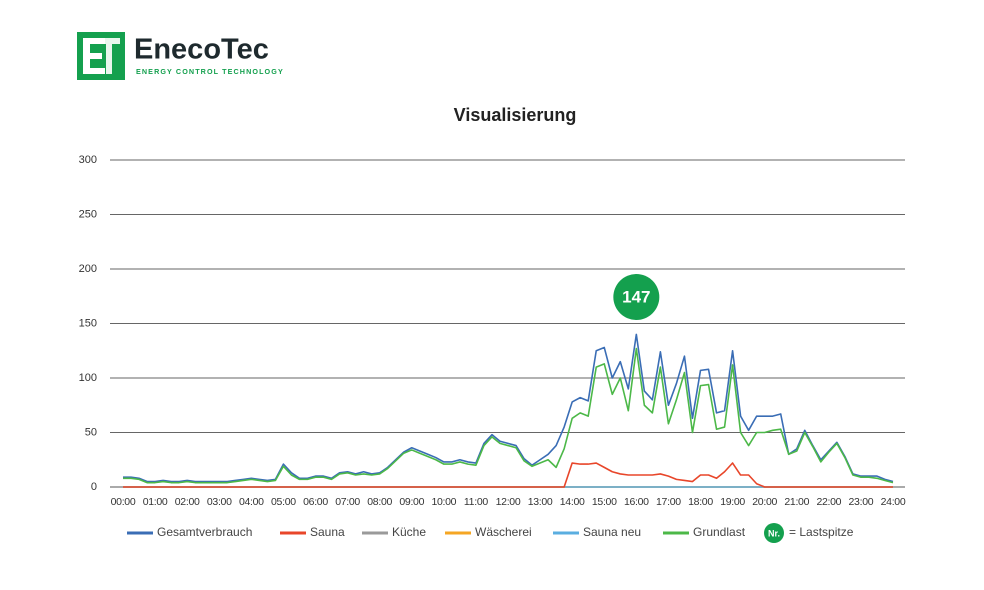  Describe the element at coordinates (204, 532) in the screenshot. I see `legend-label: Gesamtverbrauch` at that location.